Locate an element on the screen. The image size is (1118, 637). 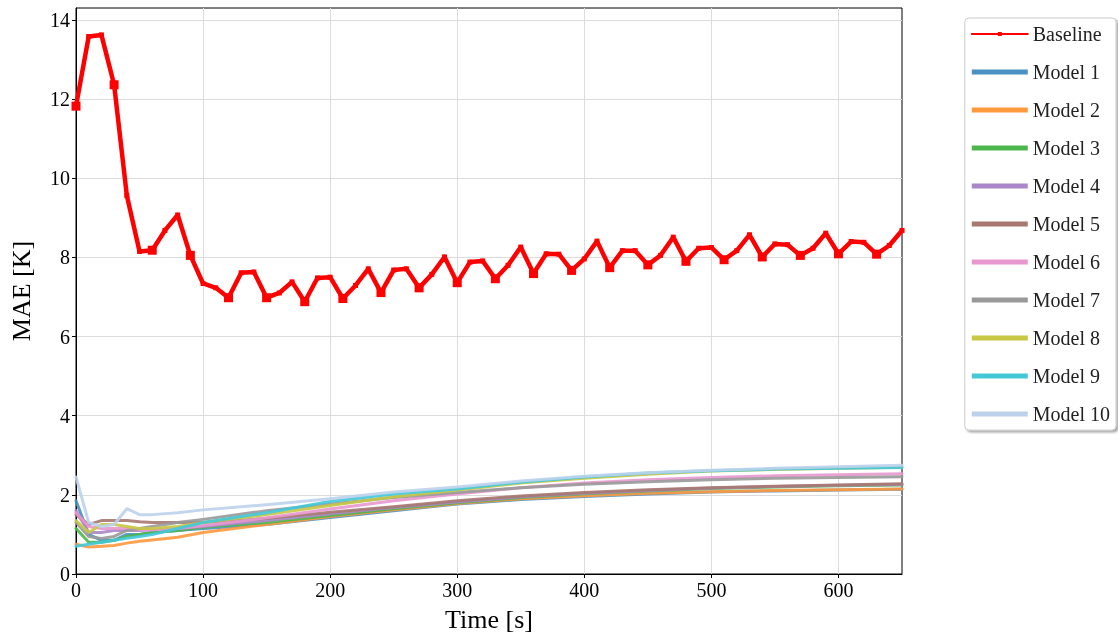
legend-label: Model 1 is located at coordinates (1066, 72).